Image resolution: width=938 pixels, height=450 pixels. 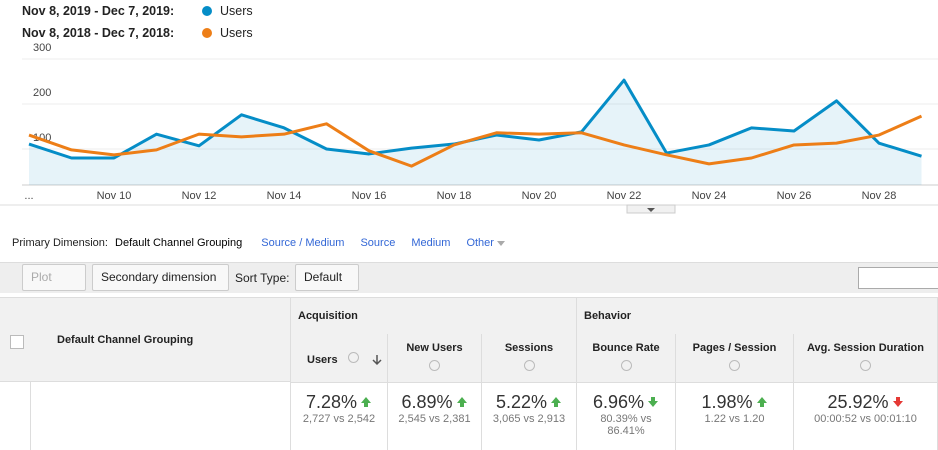 I want to click on group-header: Acquisition, so click(x=434, y=316).